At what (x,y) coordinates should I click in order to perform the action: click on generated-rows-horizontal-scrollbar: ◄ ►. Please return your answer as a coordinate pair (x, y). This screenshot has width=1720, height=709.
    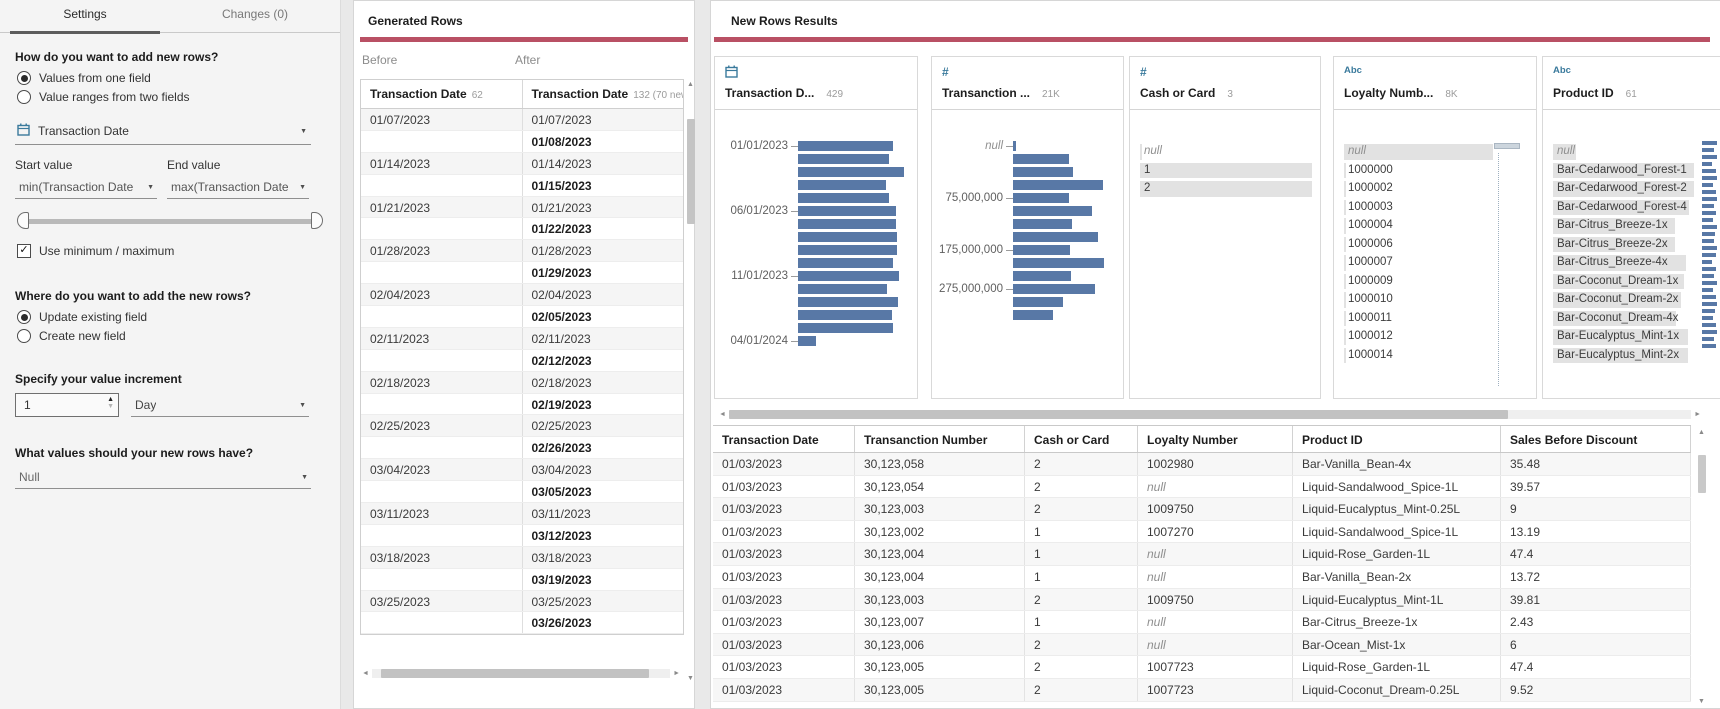
    Looking at the image, I should click on (521, 673).